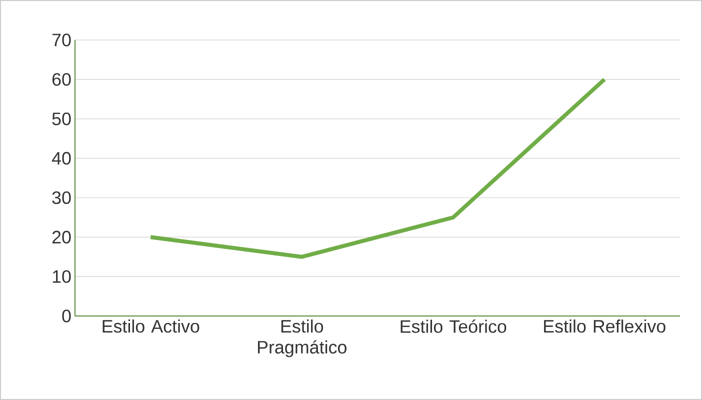 This screenshot has height=400, width=702. I want to click on y-tick-label: 0, so click(66, 316).